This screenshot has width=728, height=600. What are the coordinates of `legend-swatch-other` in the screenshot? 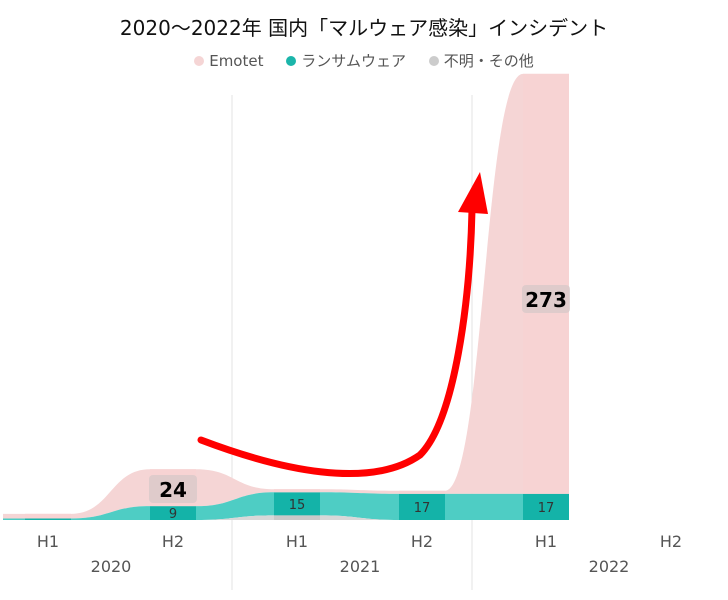 It's located at (433, 60).